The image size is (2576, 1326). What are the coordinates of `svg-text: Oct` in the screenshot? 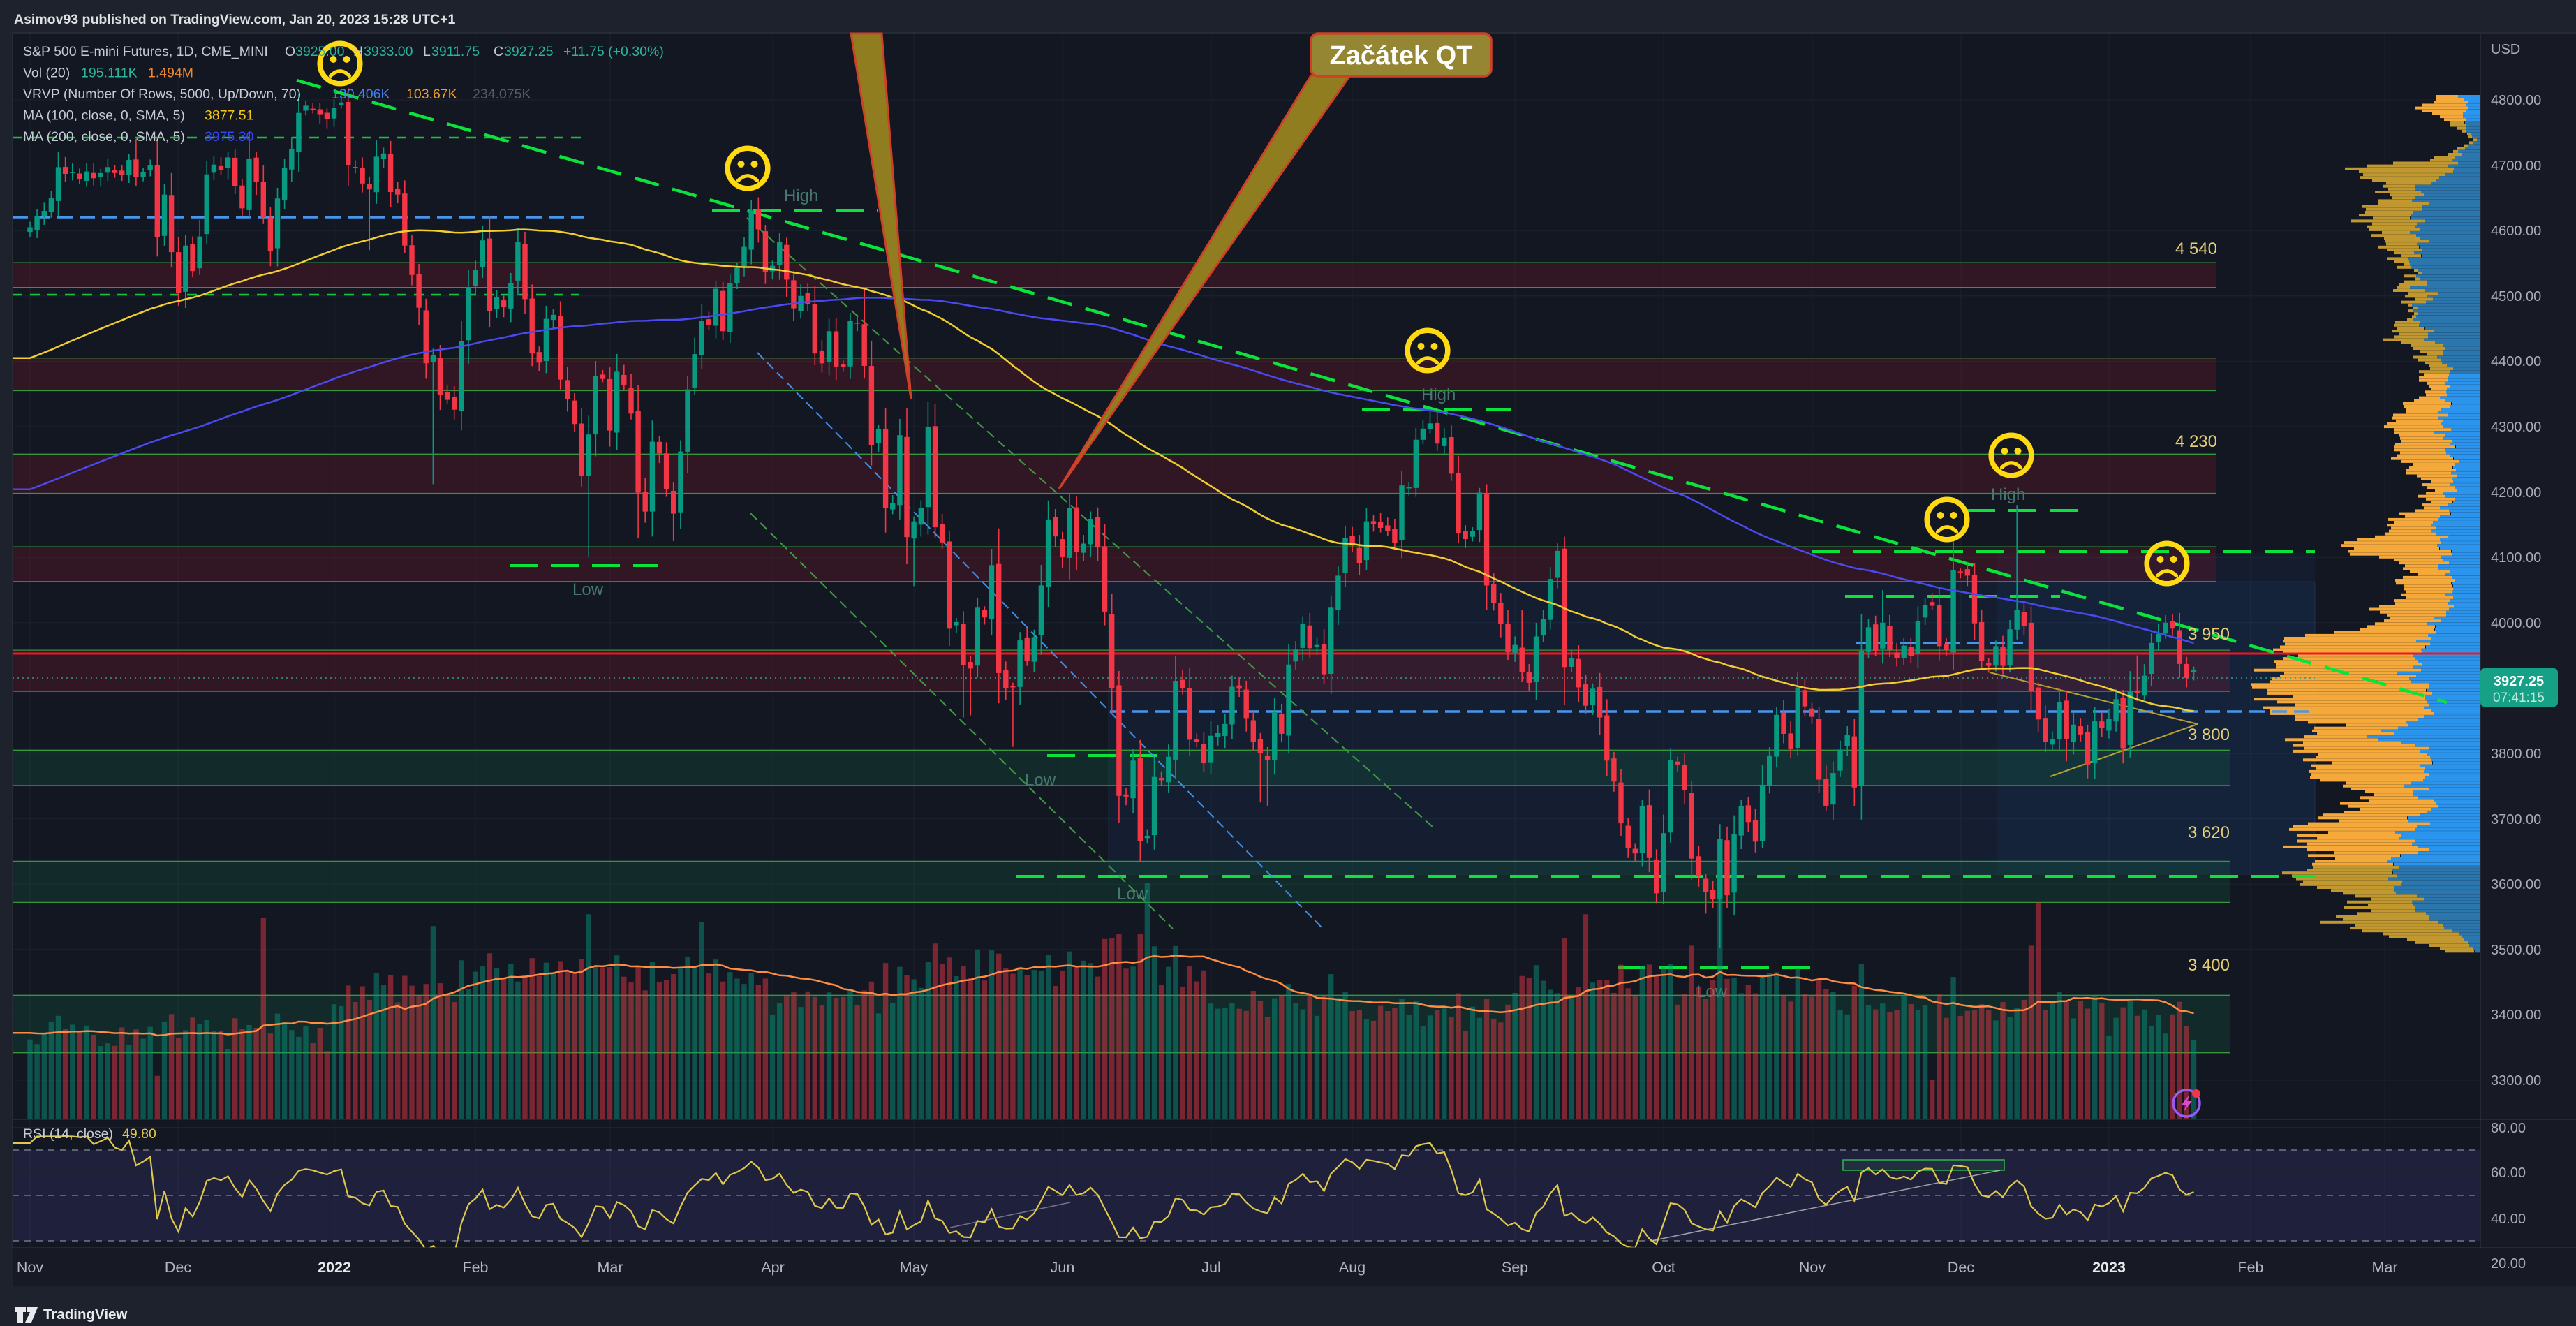 It's located at (1663, 1267).